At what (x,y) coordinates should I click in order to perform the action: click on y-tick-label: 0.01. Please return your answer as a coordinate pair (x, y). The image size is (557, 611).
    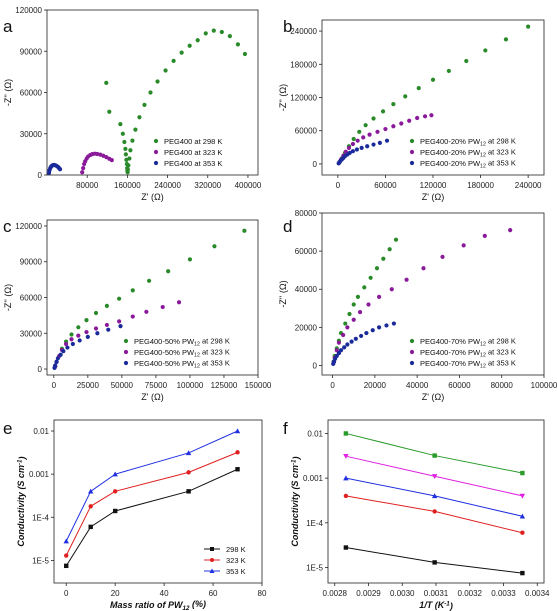
    Looking at the image, I should click on (41, 431).